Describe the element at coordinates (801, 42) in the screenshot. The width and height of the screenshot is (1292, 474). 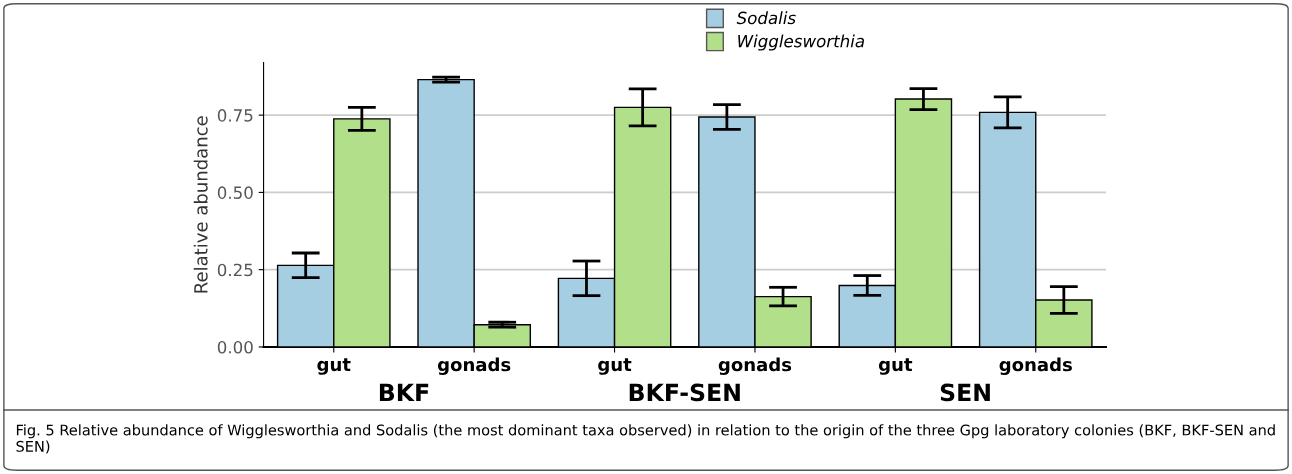
I see `legend-label: Wigglesworthia` at that location.